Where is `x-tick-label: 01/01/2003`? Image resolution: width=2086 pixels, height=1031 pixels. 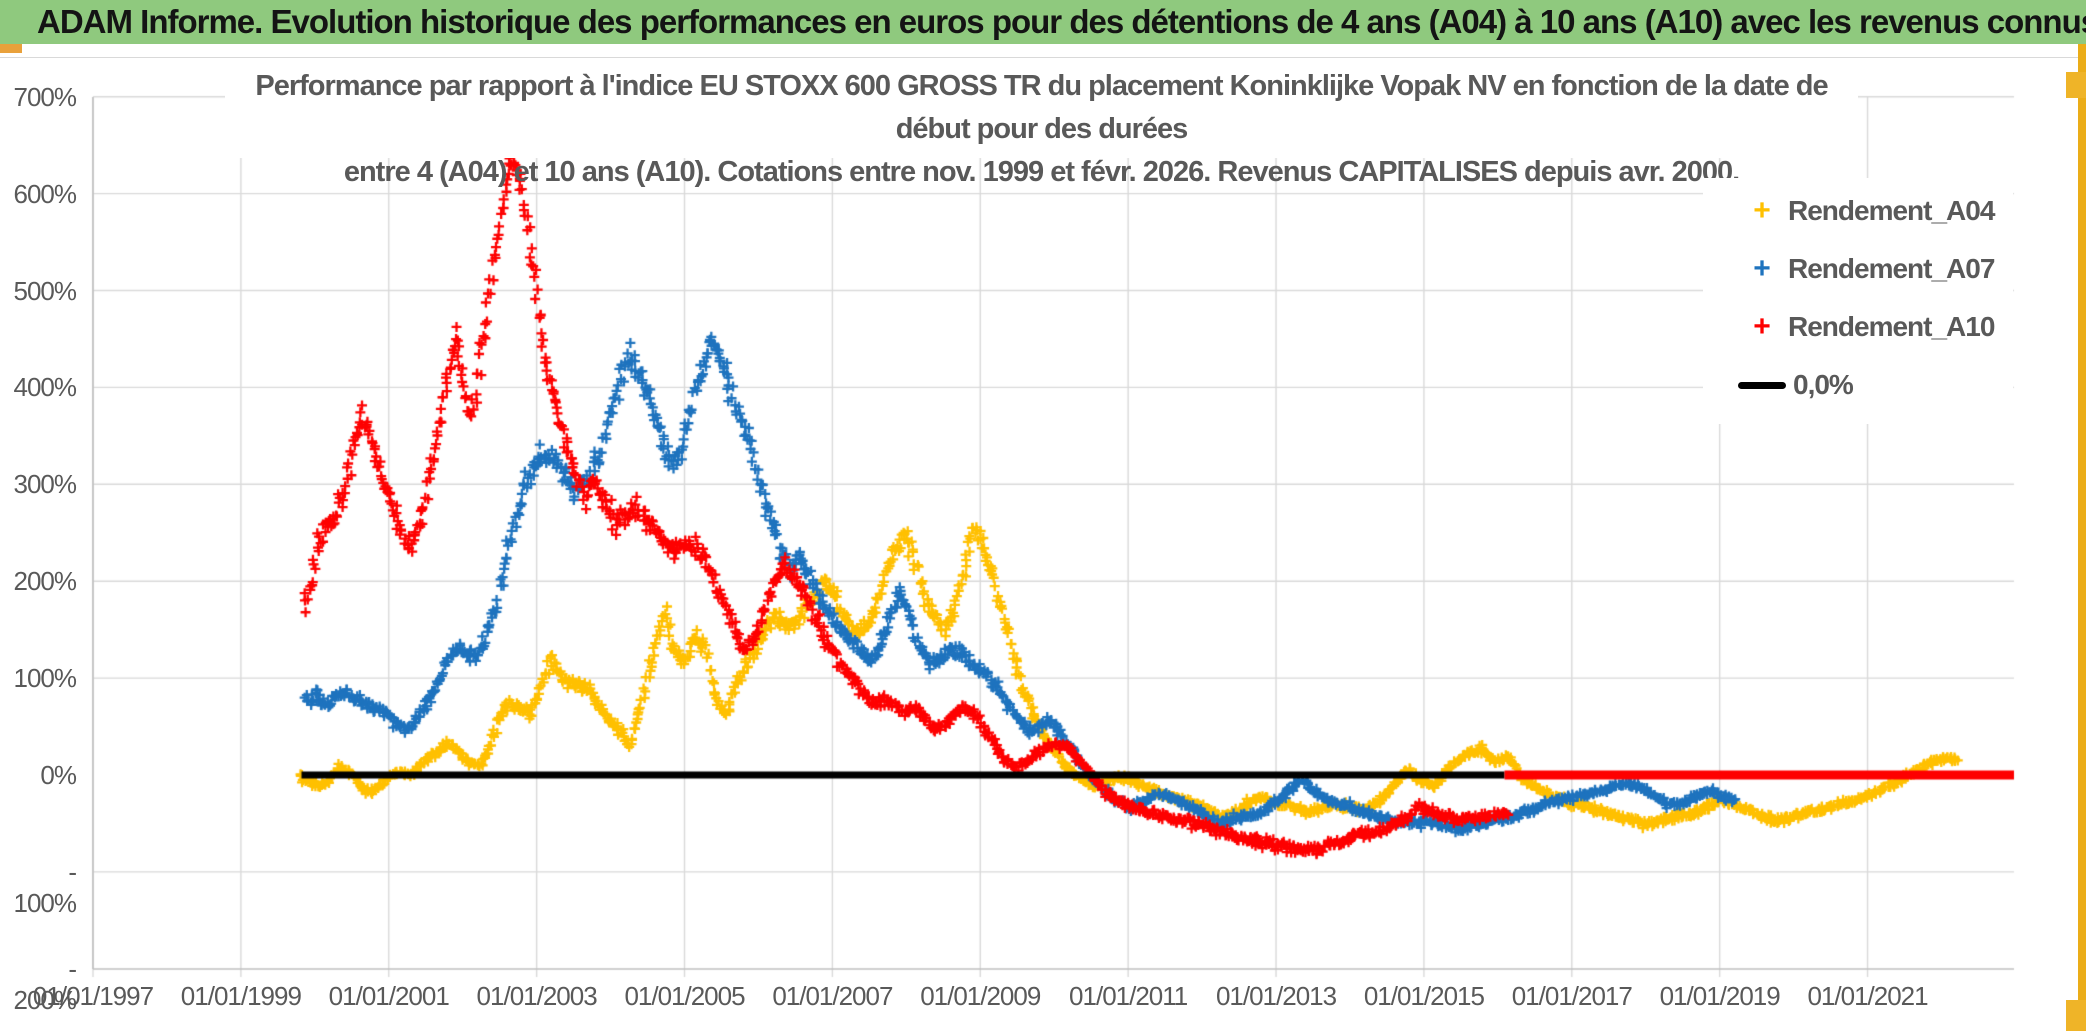 x-tick-label: 01/01/2003 is located at coordinates (537, 996).